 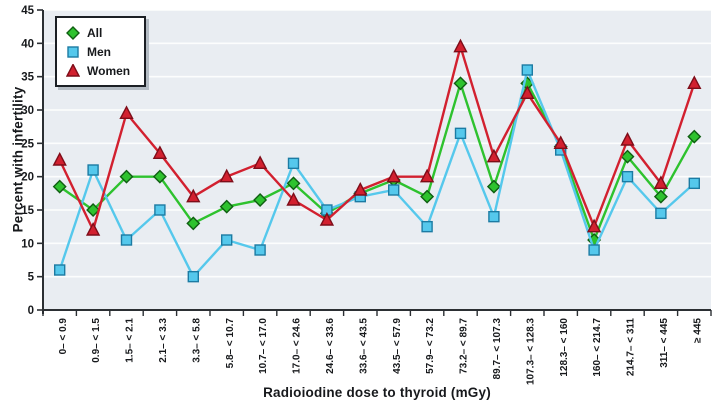 What do you see at coordinates (27, 178) in the screenshot?
I see `y-tick-label: 20` at bounding box center [27, 178].